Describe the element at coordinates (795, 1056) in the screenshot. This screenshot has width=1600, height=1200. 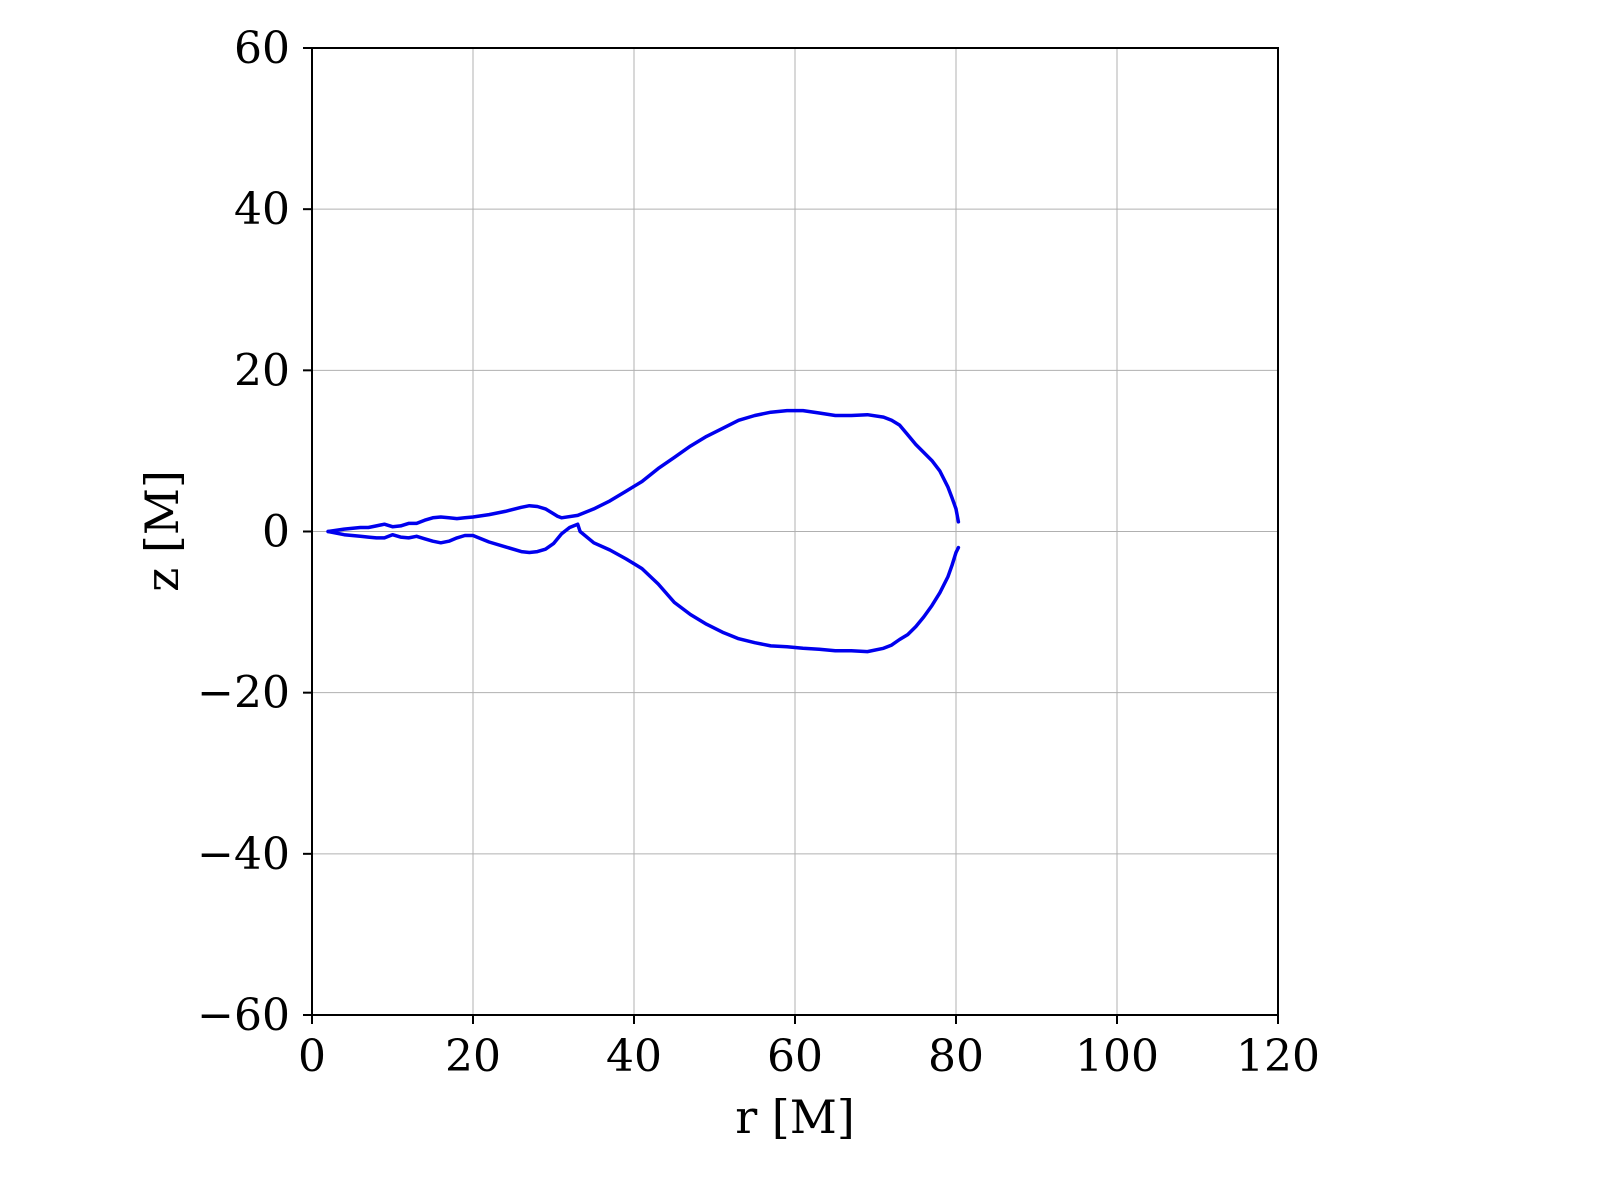
I see `x-tick-label: 60` at that location.